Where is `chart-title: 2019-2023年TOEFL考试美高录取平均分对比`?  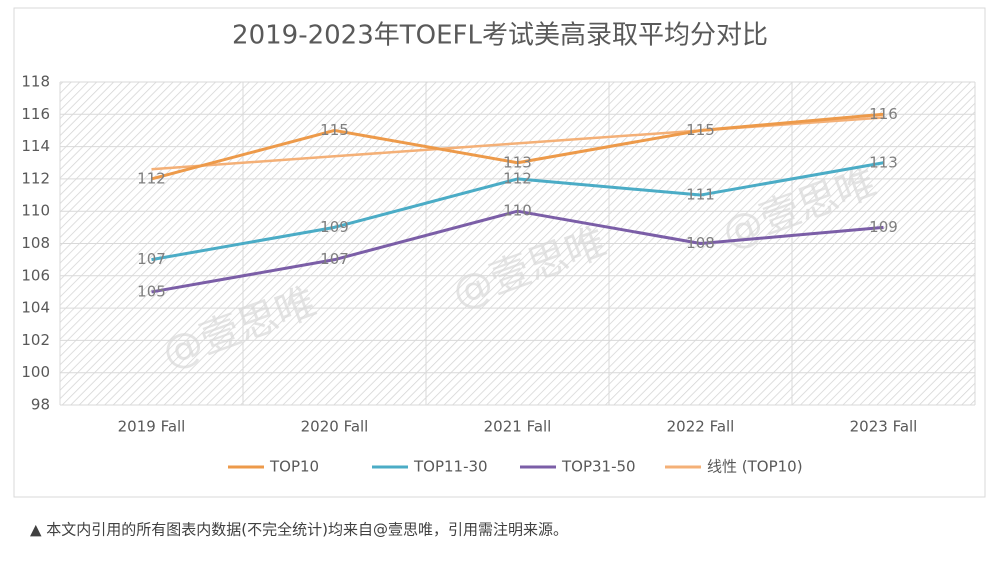 chart-title: 2019-2023年TOEFL考试美高录取平均分对比 is located at coordinates (500, 36).